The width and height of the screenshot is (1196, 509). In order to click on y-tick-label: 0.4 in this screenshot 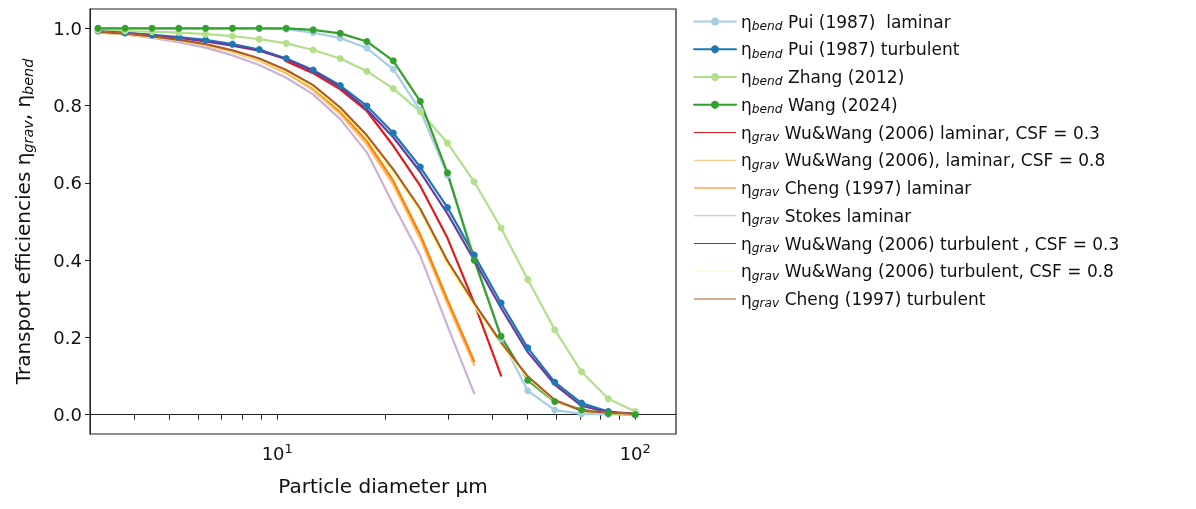, I will do `click(67, 260)`.